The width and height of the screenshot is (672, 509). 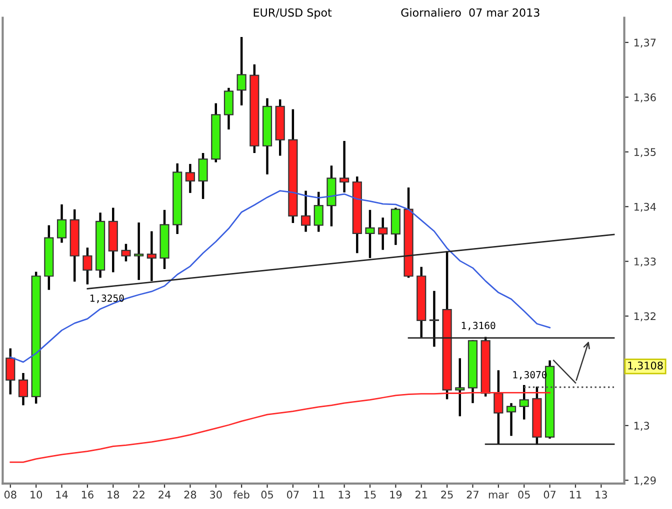 What do you see at coordinates (36, 494) in the screenshot?
I see `x-tick-label: 10` at bounding box center [36, 494].